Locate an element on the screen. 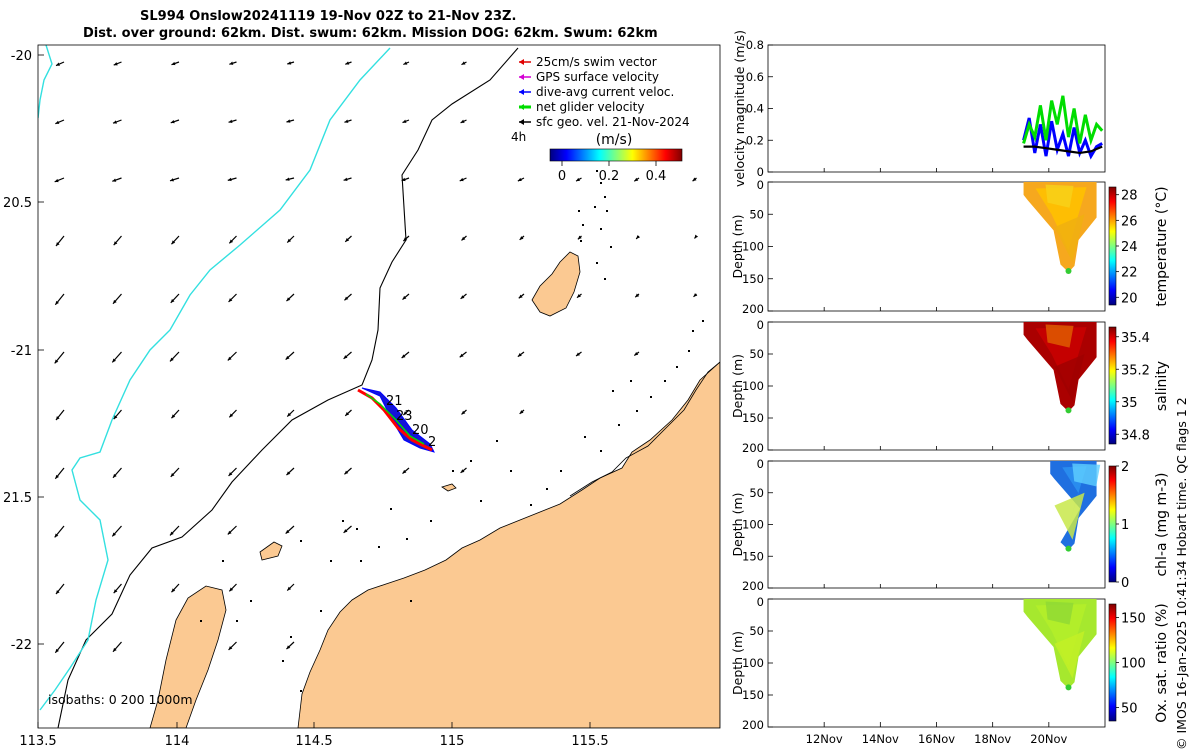 The height and width of the screenshot is (750, 1200). colorbar-tick-label: 26 is located at coordinates (1129, 221).